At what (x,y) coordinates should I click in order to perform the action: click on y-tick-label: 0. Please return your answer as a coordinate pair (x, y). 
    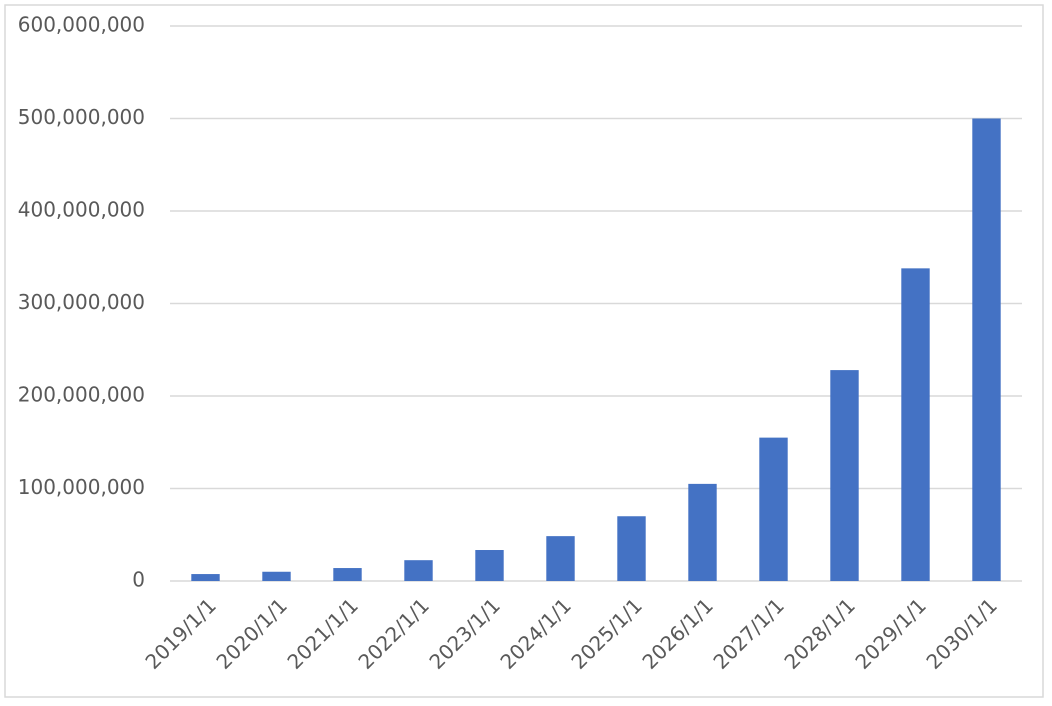
    Looking at the image, I should click on (138, 580).